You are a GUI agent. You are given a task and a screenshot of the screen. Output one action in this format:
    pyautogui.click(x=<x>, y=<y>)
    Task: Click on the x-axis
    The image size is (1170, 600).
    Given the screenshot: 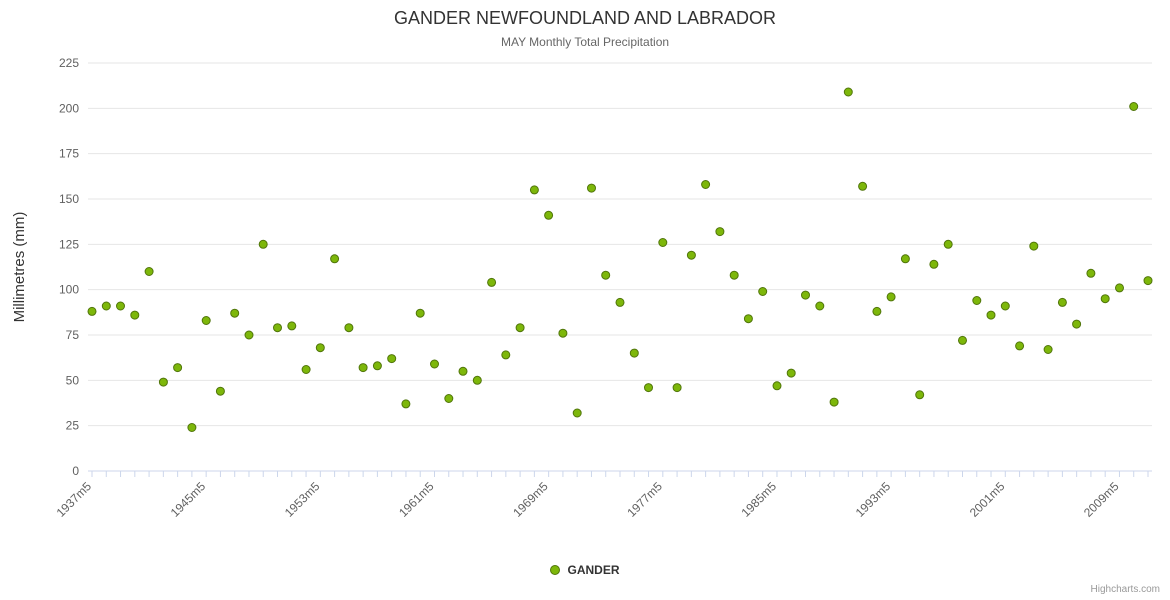 What is the action you would take?
    pyautogui.click(x=620, y=473)
    